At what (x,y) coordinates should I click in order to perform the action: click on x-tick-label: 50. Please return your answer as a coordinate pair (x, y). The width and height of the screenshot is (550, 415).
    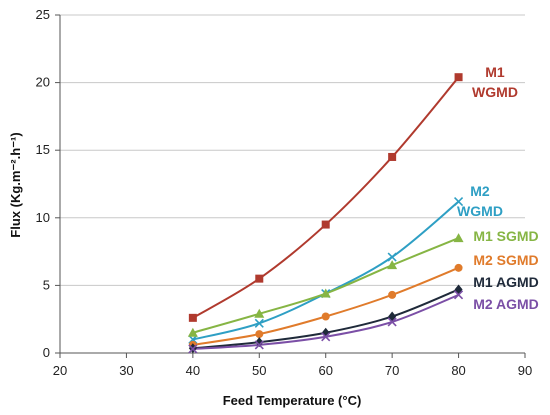
    Looking at the image, I should click on (259, 370).